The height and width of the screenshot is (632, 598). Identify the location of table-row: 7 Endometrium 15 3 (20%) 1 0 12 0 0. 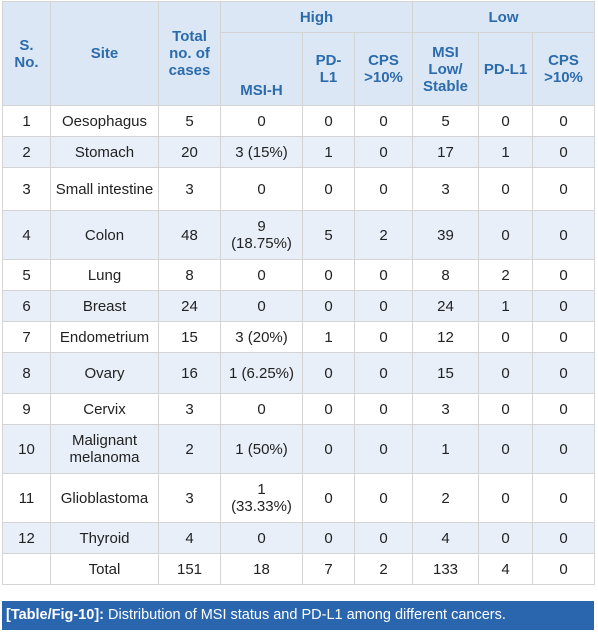
(298, 337).